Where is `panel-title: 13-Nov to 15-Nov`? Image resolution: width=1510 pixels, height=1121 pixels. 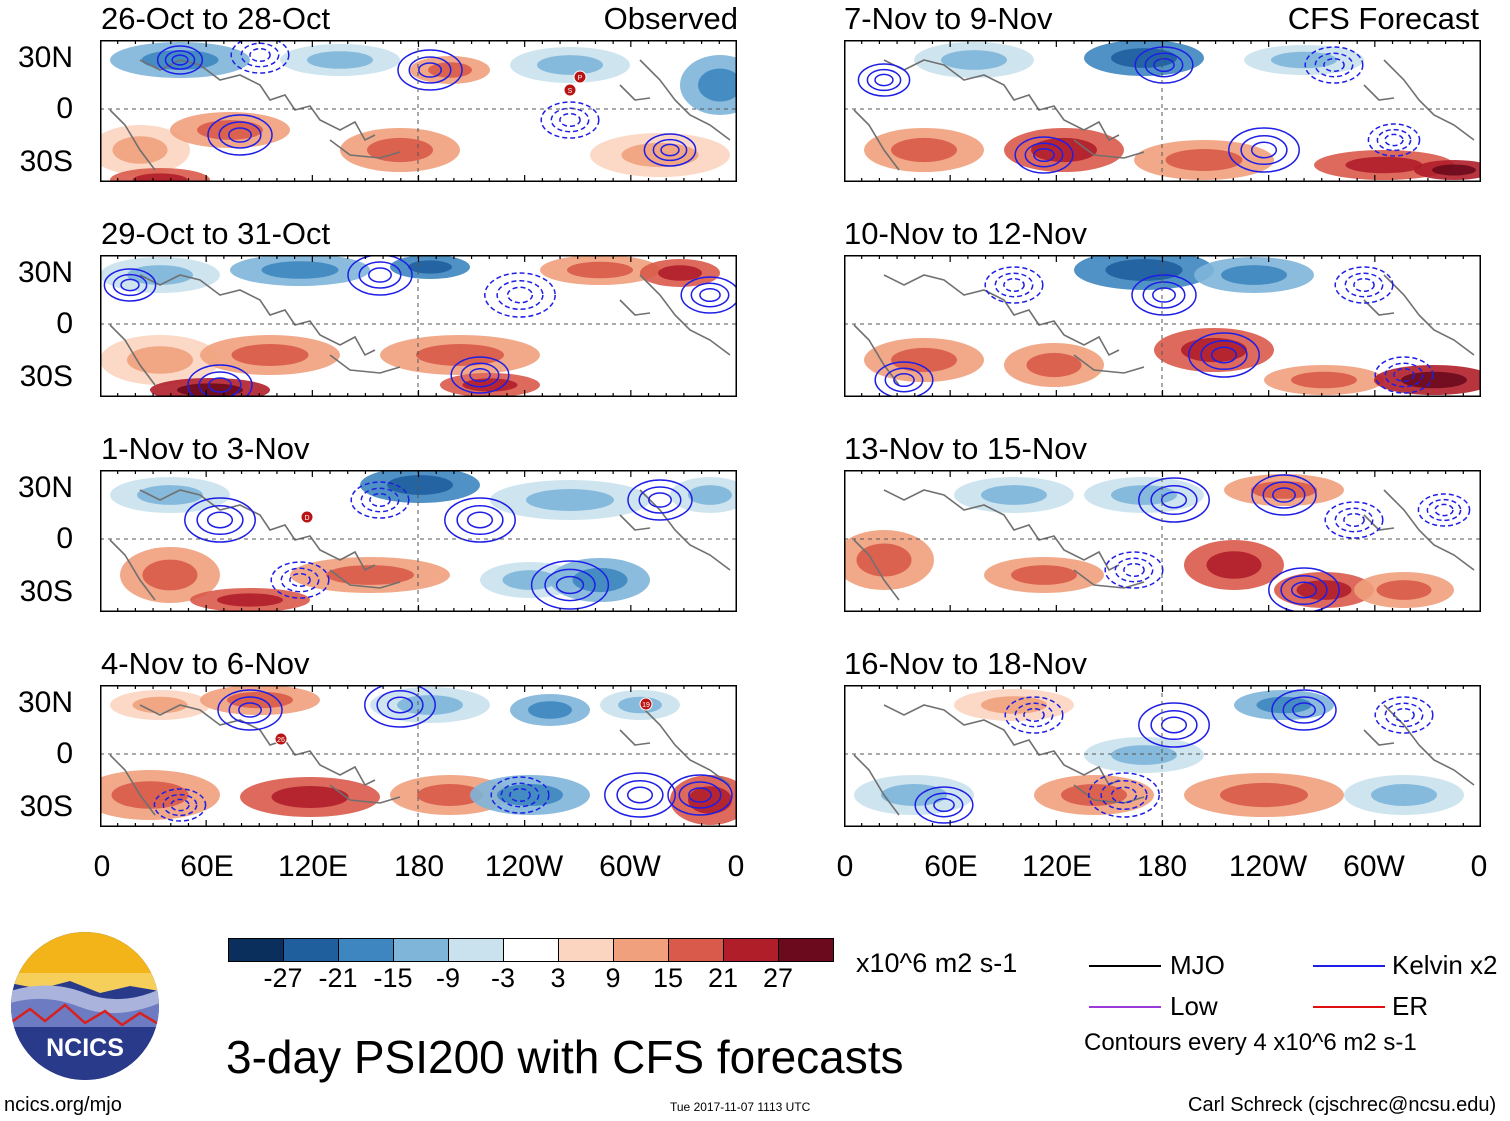 panel-title: 13-Nov to 15-Nov is located at coordinates (965, 448).